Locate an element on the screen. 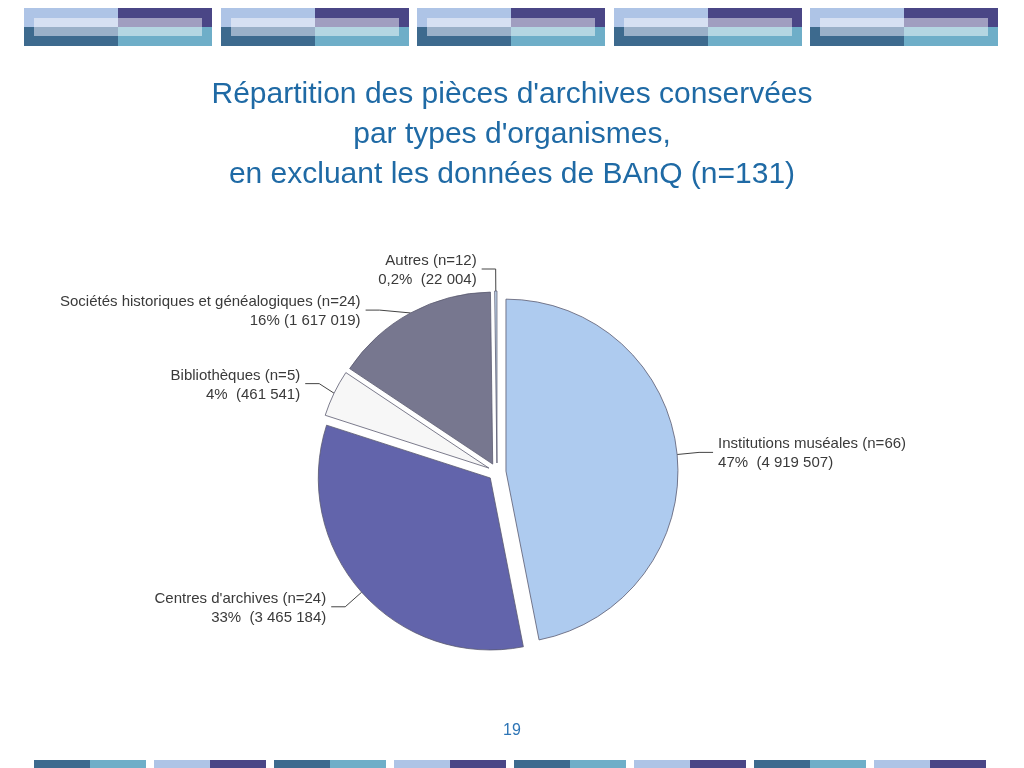  slice-label: Sociétés historiques et généalogiques (n=24) is located at coordinates (210, 301).